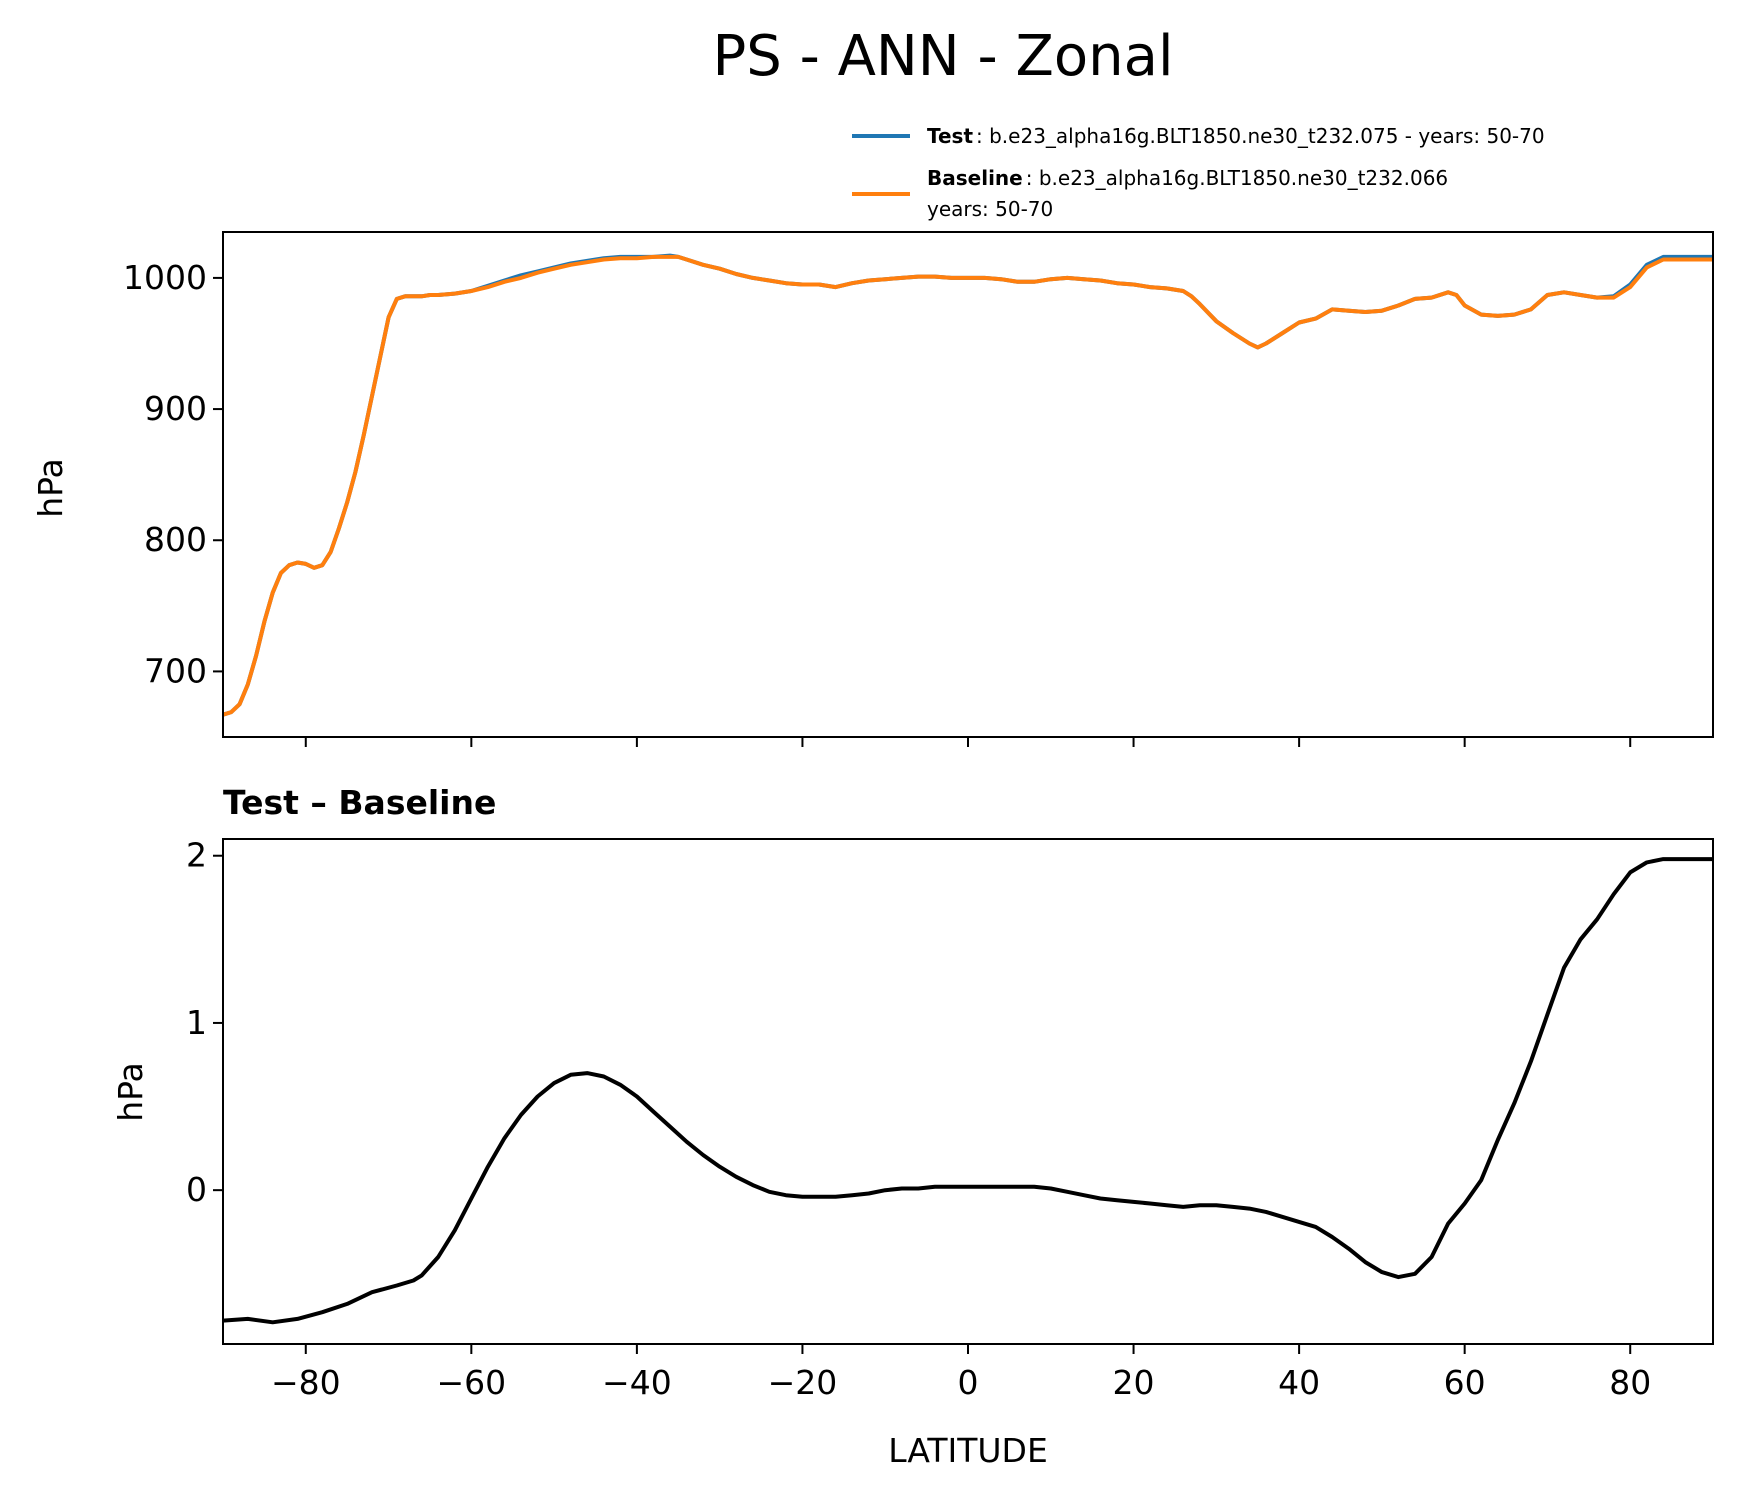  I want to click on xtick-label: 20, so click(1134, 1382).